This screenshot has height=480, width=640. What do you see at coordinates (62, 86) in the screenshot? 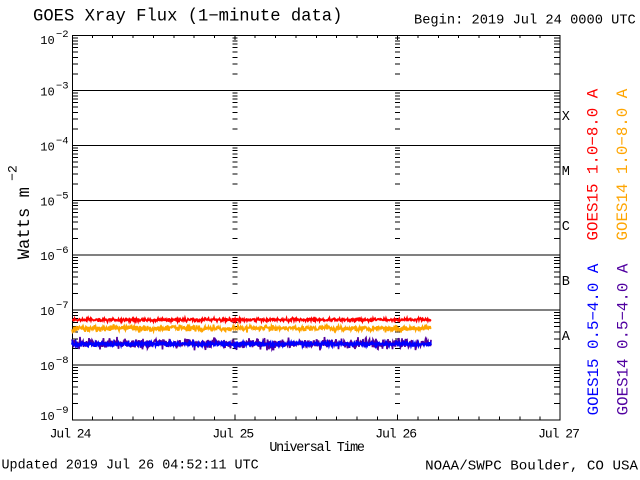
I see `svg-text: −3` at bounding box center [62, 86].